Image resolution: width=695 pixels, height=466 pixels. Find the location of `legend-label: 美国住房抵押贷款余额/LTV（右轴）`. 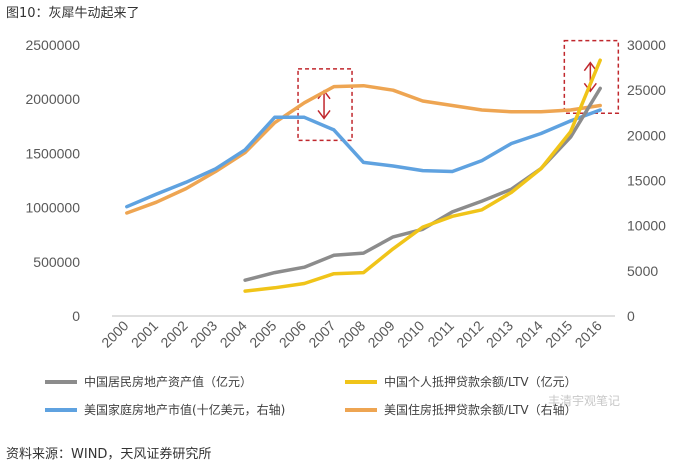

legend-label: 美国住房抵押贷款余额/LTV（右轴） is located at coordinates (480, 409).